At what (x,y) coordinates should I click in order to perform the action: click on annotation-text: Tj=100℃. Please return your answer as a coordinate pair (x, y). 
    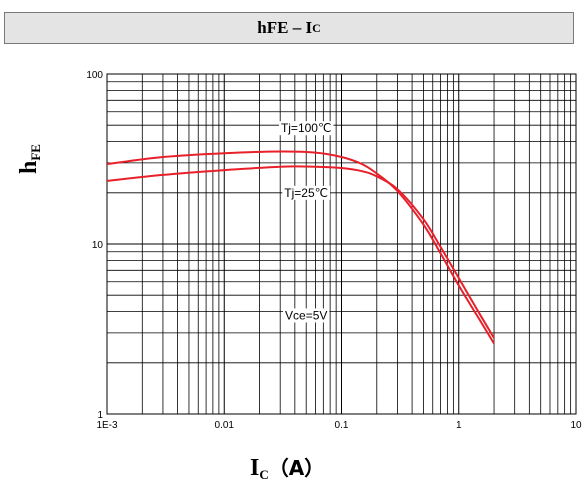
    Looking at the image, I should click on (306, 128).